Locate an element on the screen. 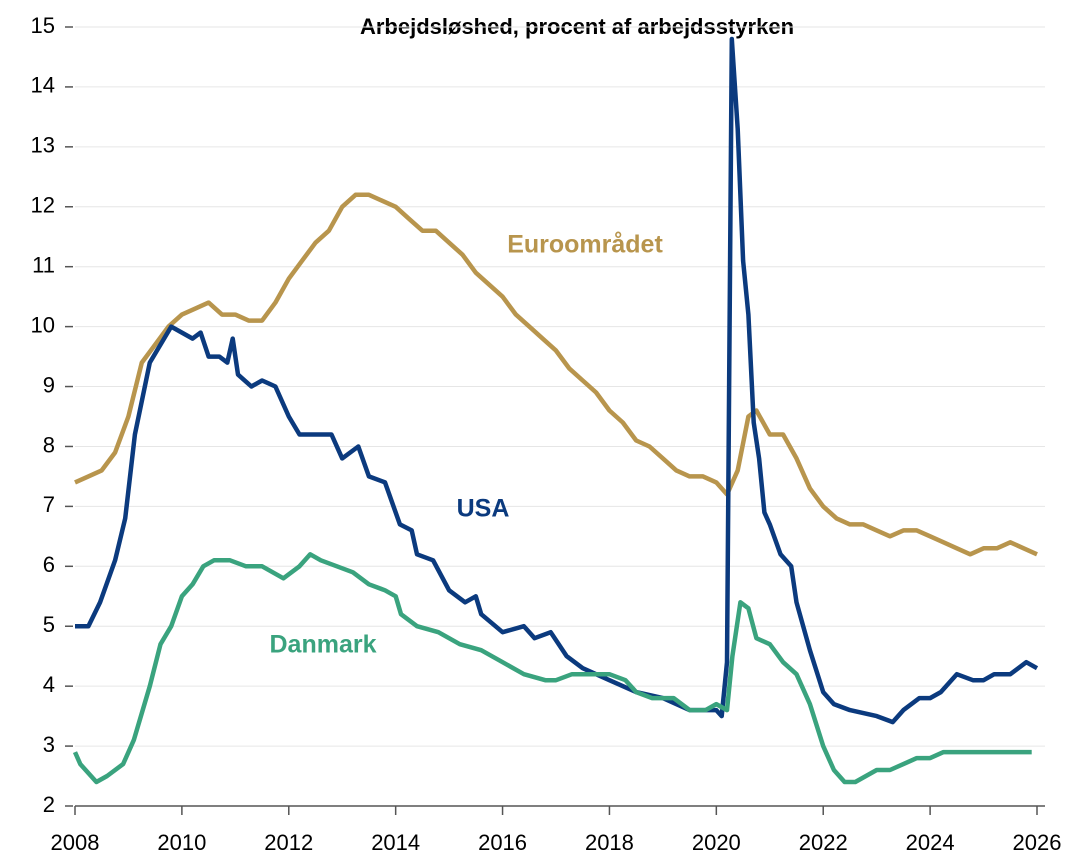  y-tick-label: 8 is located at coordinates (49, 444).